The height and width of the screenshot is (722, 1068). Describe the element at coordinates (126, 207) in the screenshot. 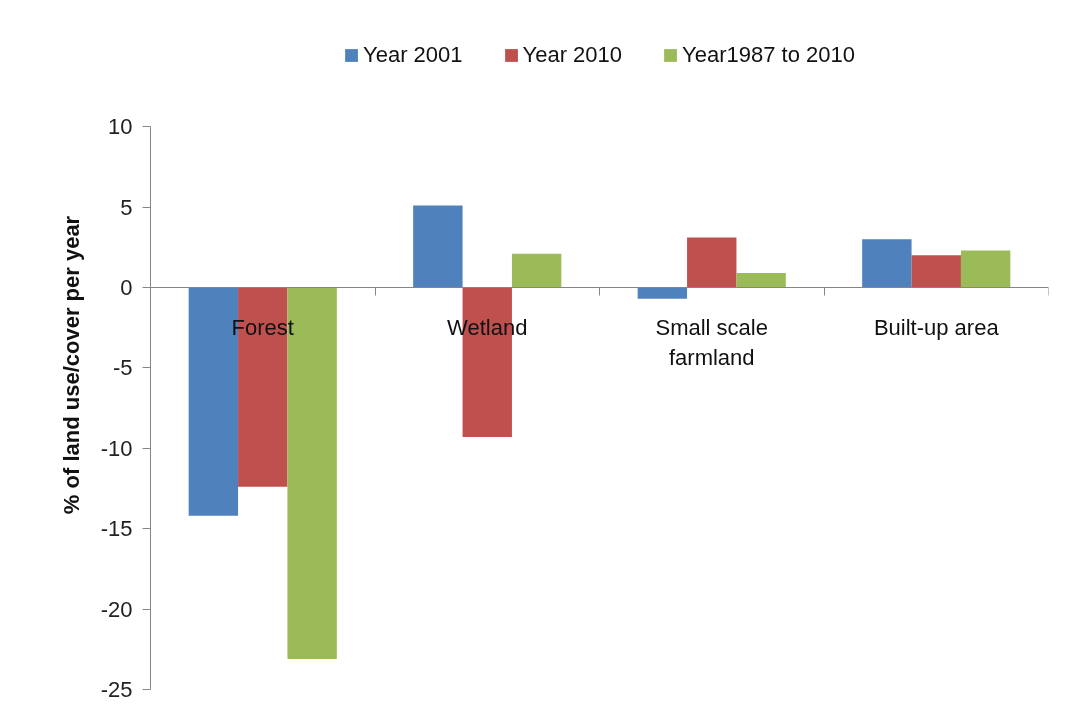

I see `y-tick-label: 5` at that location.